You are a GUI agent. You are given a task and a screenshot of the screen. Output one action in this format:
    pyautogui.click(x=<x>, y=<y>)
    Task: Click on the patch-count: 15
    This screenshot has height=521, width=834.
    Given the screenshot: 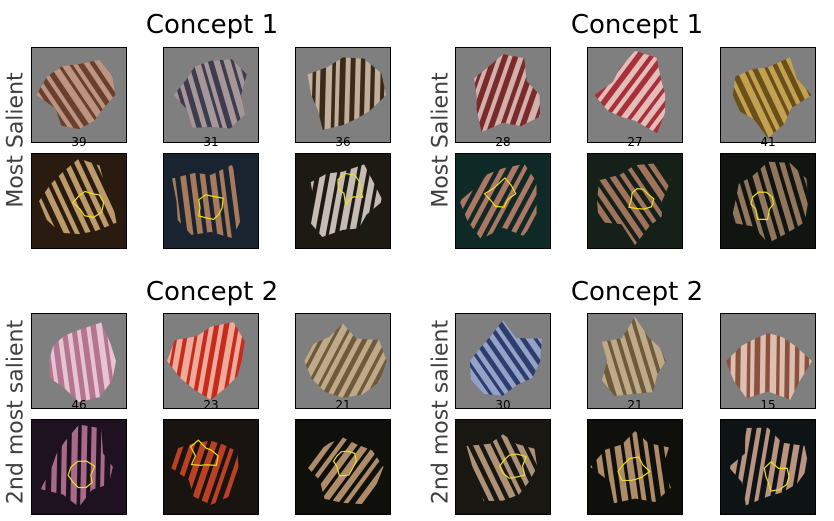 What is the action you would take?
    pyautogui.click(x=768, y=405)
    